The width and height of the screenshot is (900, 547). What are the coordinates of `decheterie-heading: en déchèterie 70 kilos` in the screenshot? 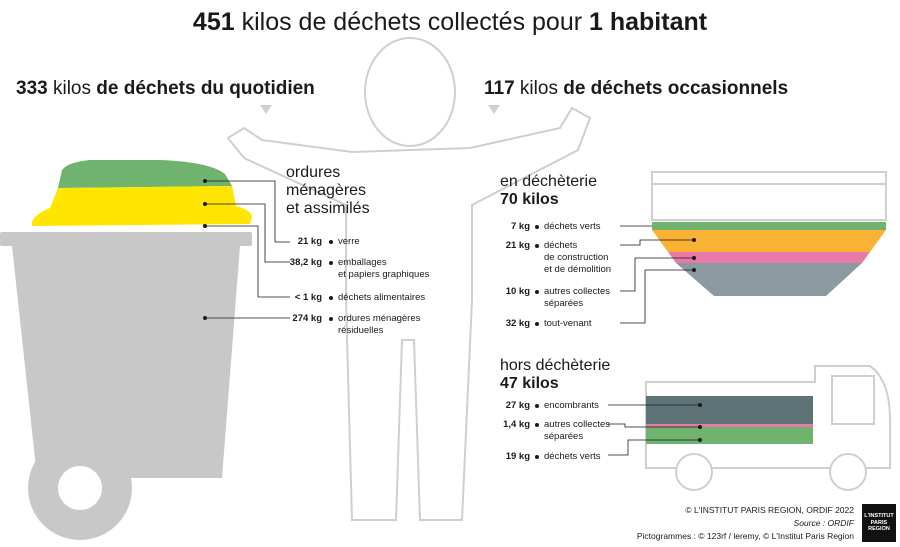 It's located at (548, 190).